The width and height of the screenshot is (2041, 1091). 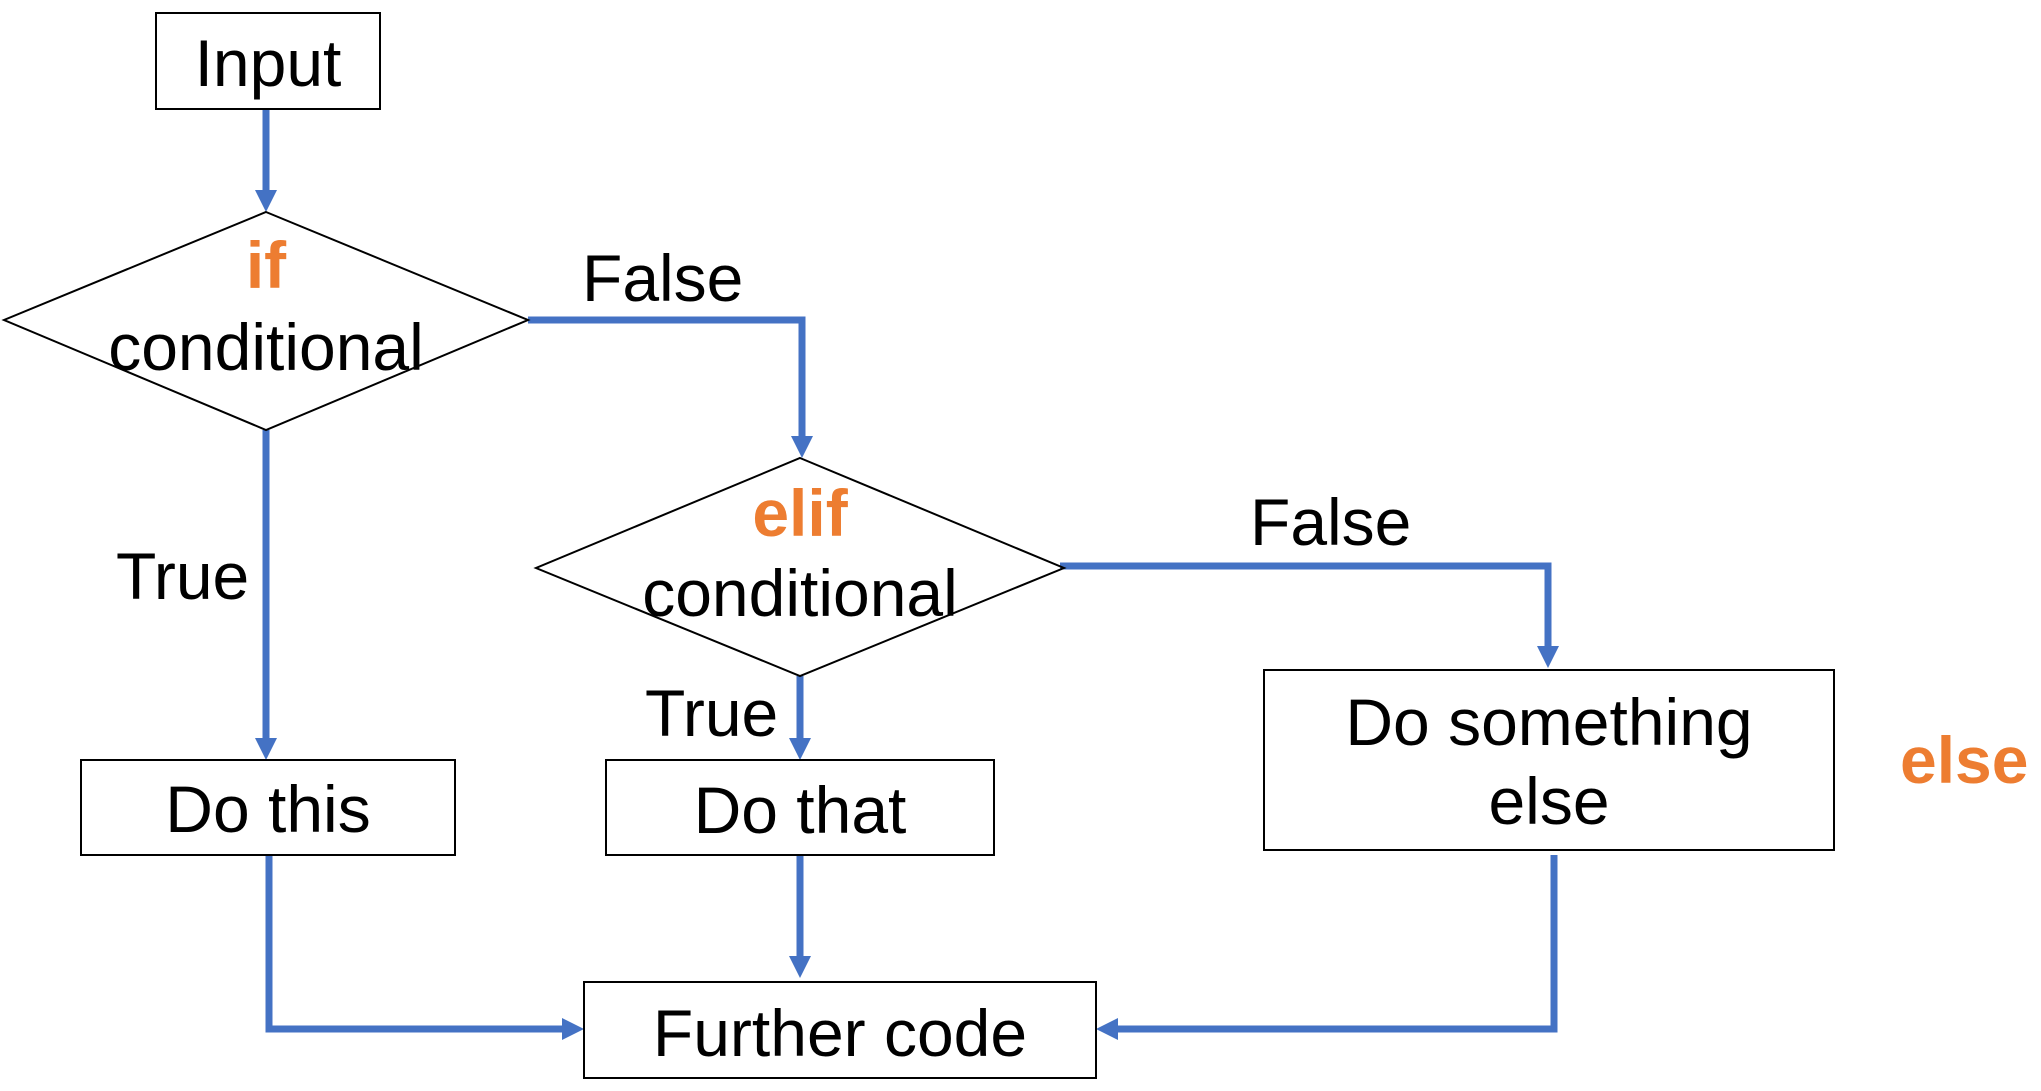 What do you see at coordinates (1548, 801) in the screenshot?
I see `do-something-else-line2: else` at bounding box center [1548, 801].